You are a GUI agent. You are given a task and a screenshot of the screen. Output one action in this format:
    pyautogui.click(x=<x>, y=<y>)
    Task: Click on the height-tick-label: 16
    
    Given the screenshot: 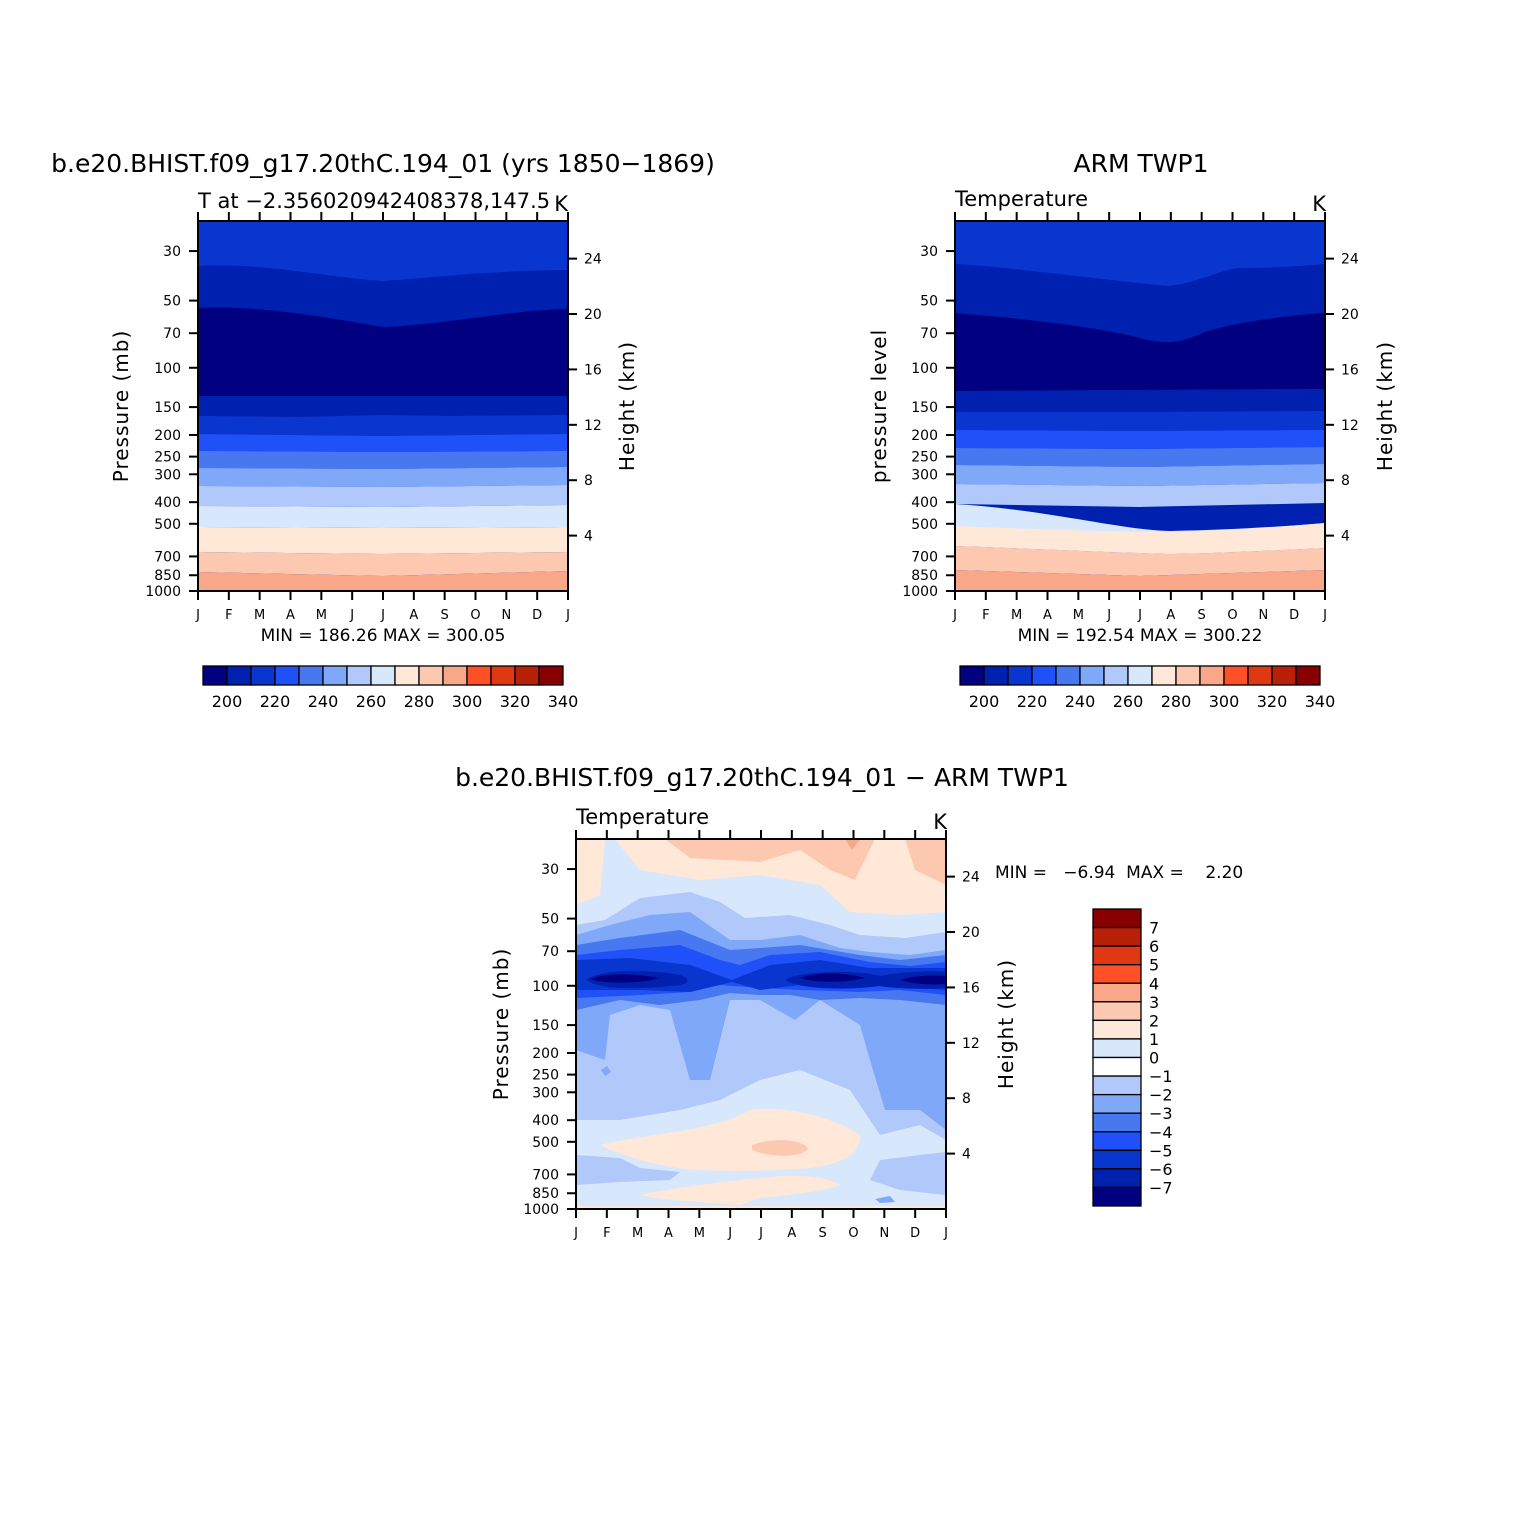 What is the action you would take?
    pyautogui.click(x=1350, y=370)
    